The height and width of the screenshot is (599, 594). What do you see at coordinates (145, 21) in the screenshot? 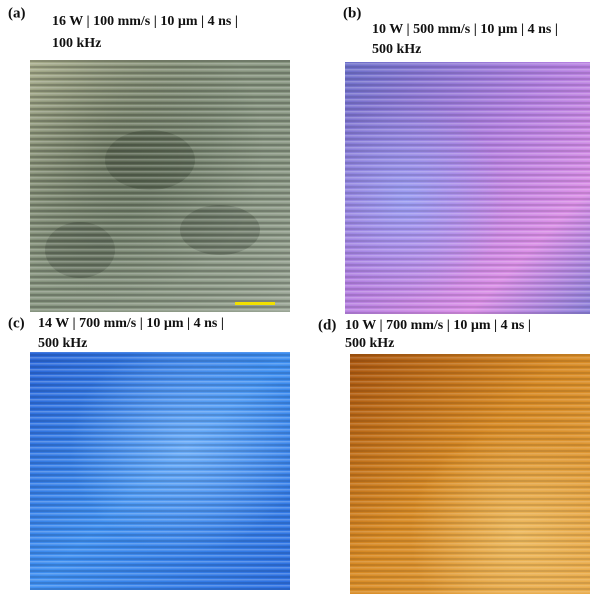
I see `panel-title: 16 W | 100 mm/s | 10 µm | 4 ns |` at bounding box center [145, 21].